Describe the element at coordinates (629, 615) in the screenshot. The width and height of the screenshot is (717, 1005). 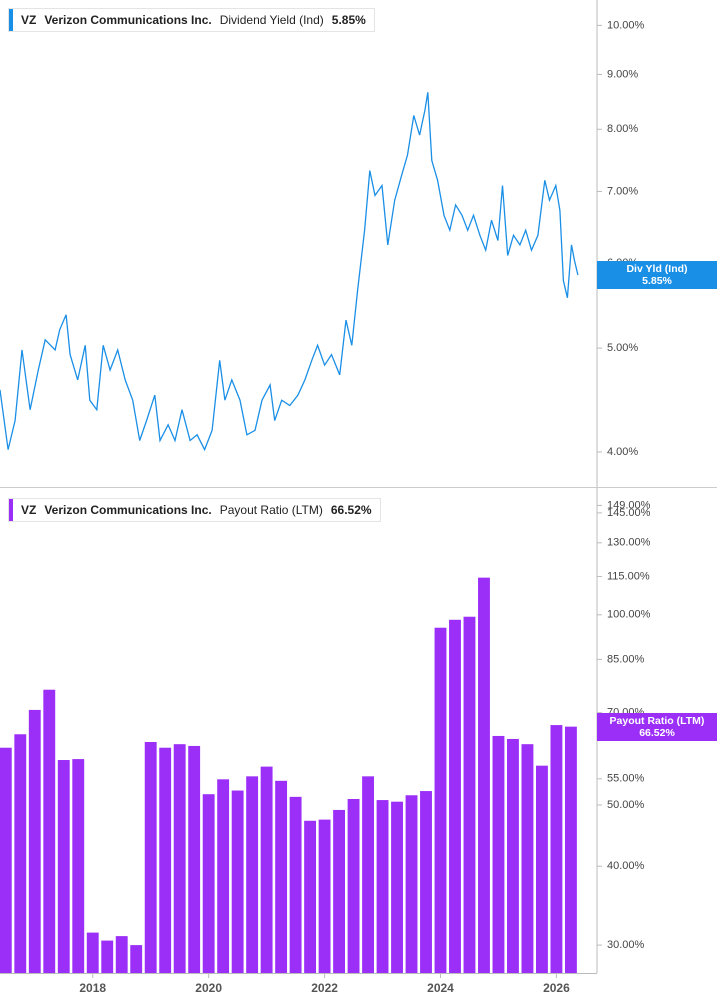
I see `y-tick-label: 100.00%` at that location.